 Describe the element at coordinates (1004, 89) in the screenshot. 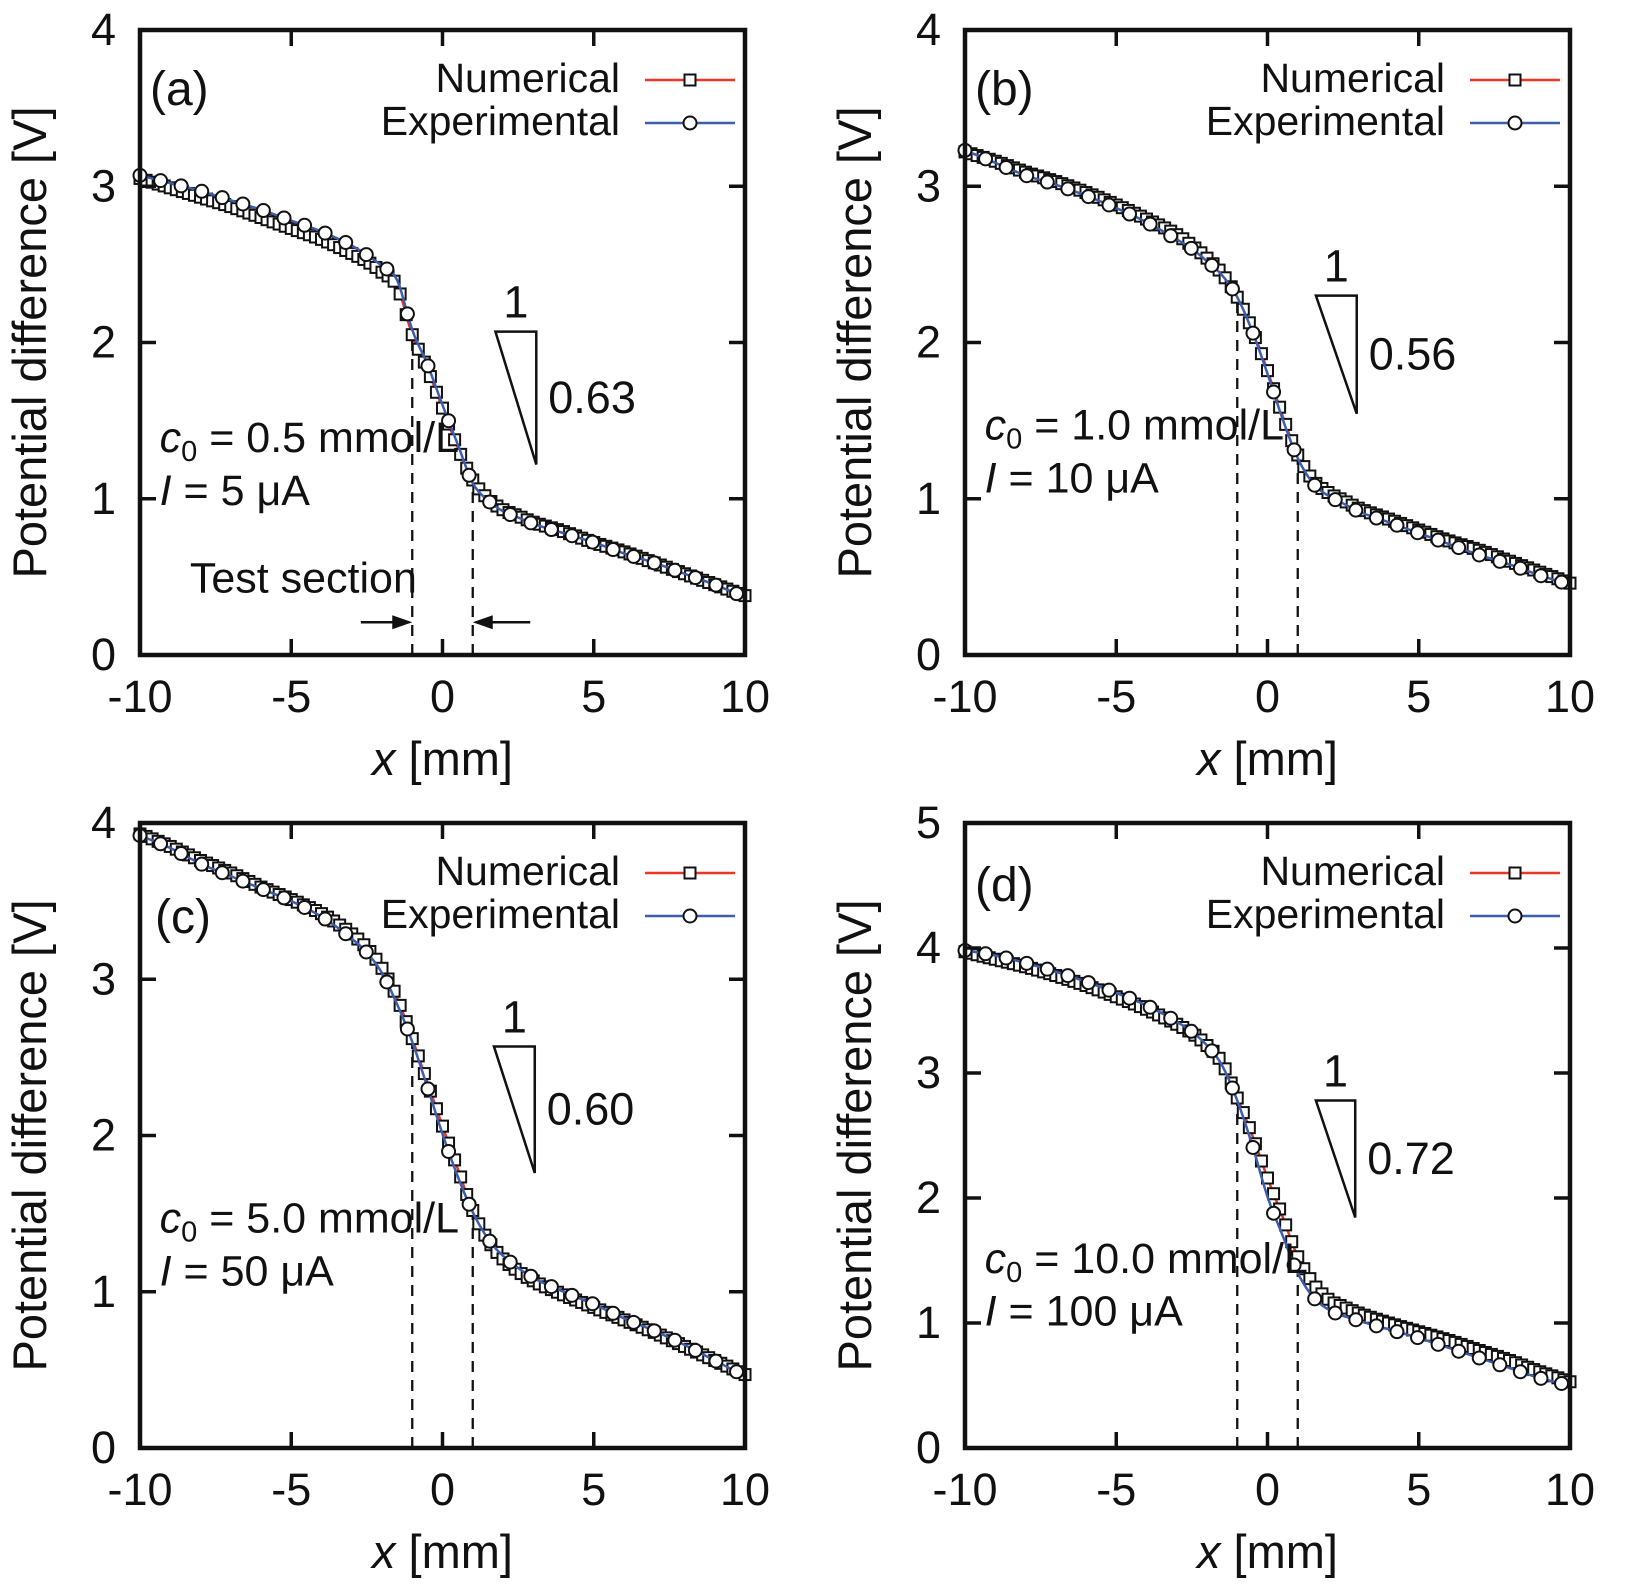

I see `panel-label: (b)` at that location.